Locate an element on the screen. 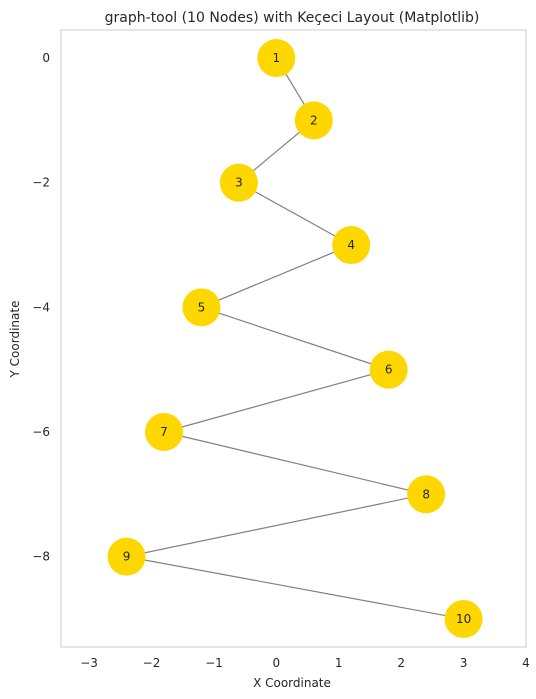  x-tick-label: −1 is located at coordinates (214, 663).